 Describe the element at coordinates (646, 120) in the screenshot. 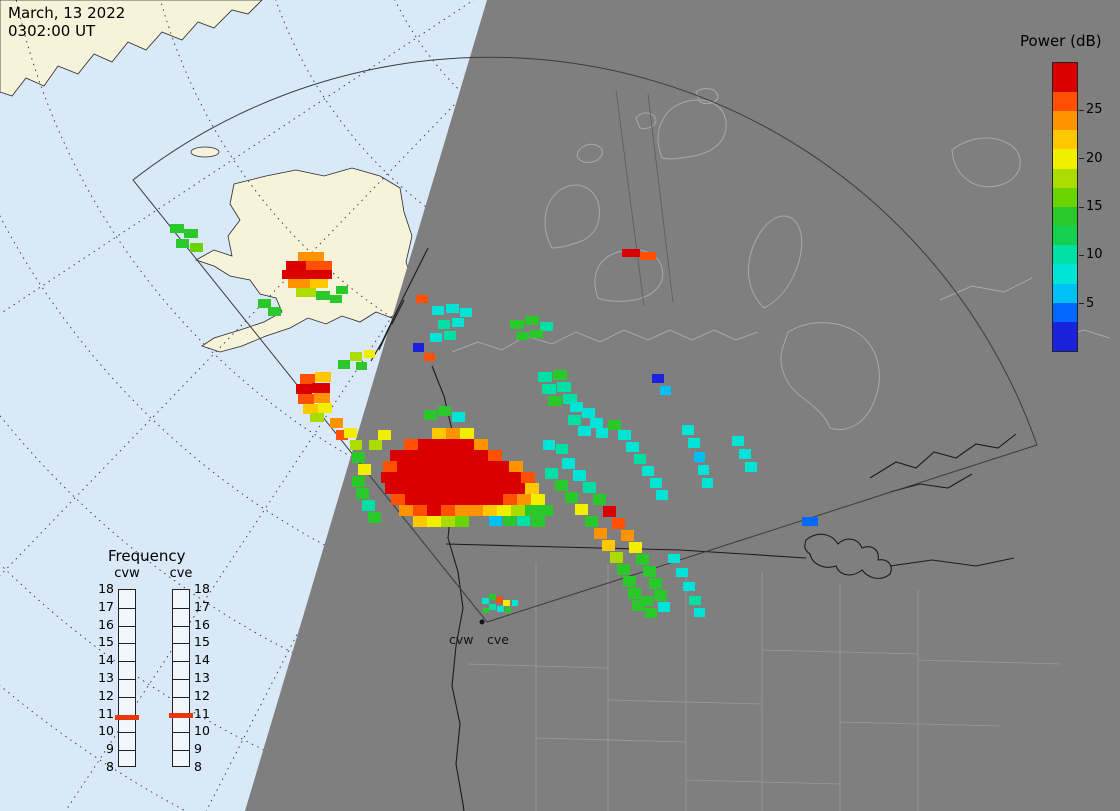

I see `islet-coast` at that location.